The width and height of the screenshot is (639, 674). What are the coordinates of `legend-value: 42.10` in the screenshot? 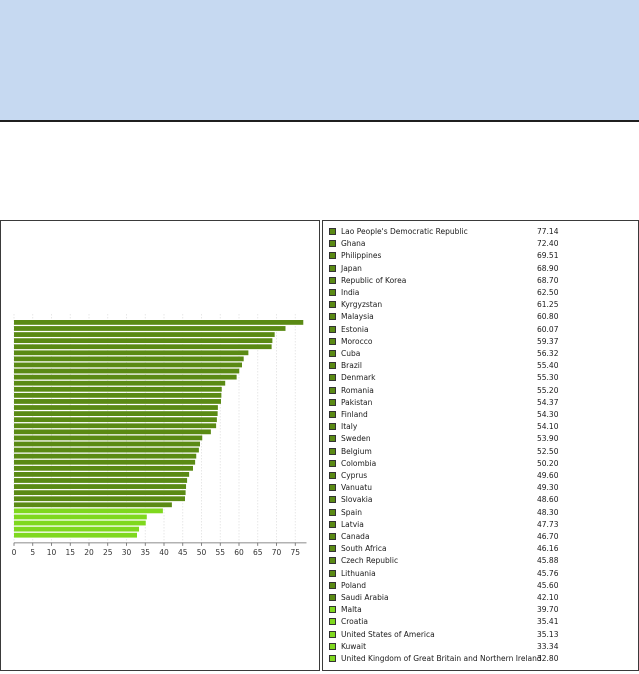 It's located at (548, 597).